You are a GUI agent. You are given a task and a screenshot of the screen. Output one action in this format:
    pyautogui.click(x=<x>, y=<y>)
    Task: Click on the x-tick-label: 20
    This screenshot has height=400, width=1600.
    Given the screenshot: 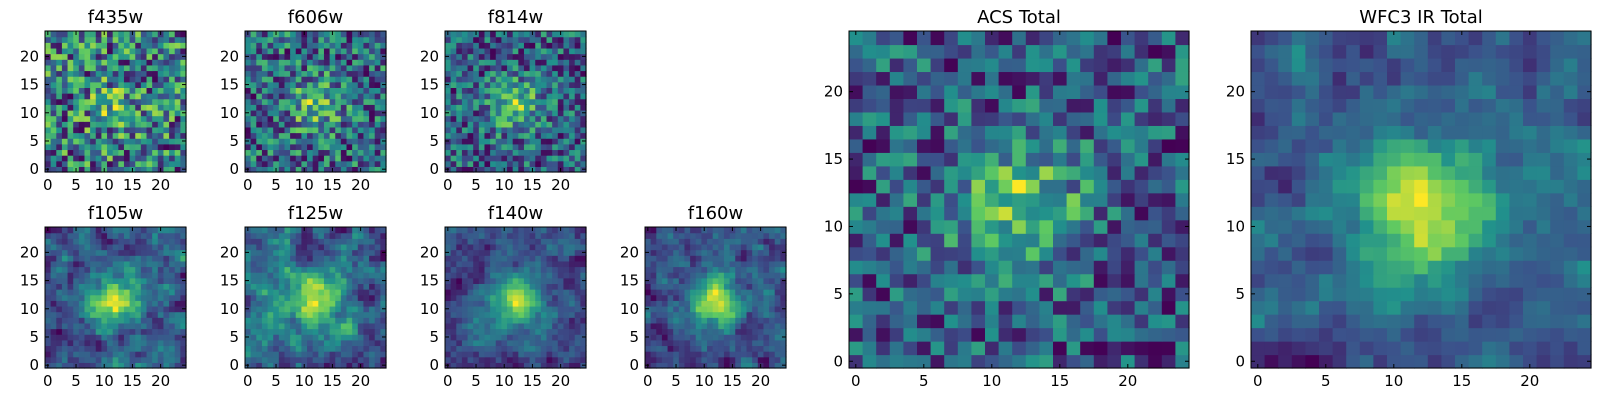 What is the action you would take?
    pyautogui.click(x=560, y=185)
    